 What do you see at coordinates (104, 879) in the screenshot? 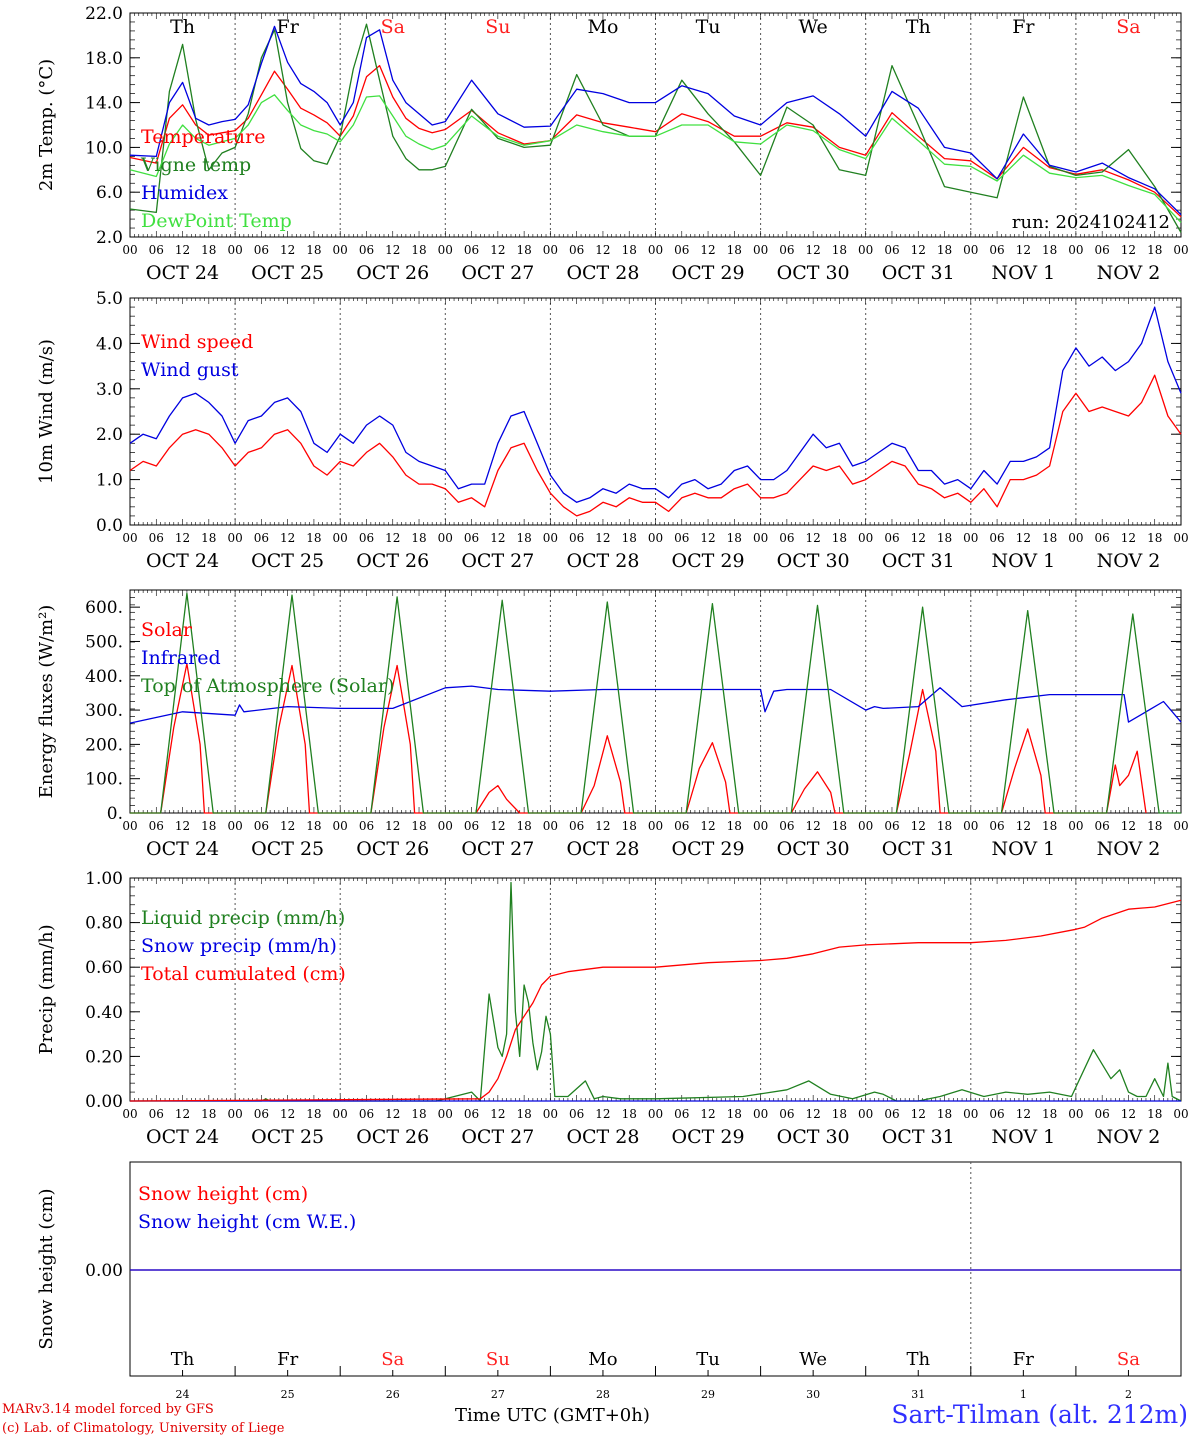
I see `y-tick-label: 1.00` at bounding box center [104, 879].